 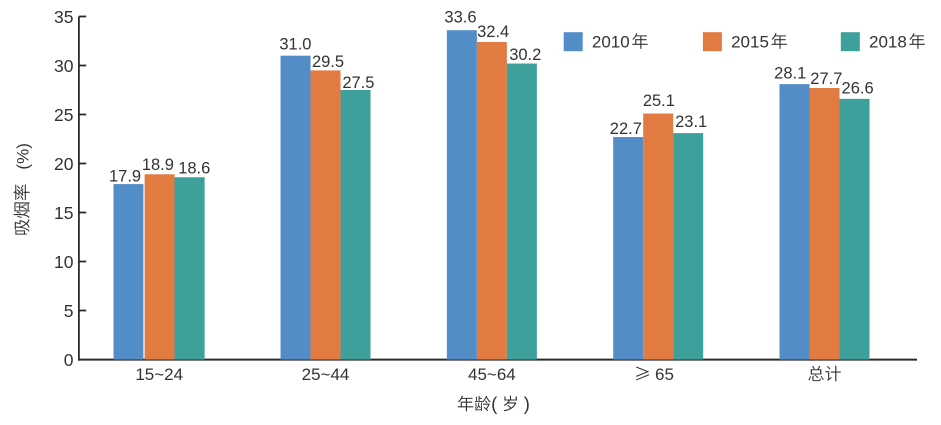 What do you see at coordinates (626, 129) in the screenshot?
I see `svg-text: 22.7` at bounding box center [626, 129].